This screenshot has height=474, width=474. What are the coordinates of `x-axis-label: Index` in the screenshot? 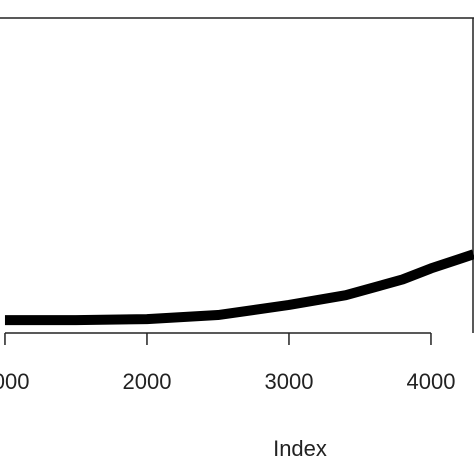 It's located at (300, 448).